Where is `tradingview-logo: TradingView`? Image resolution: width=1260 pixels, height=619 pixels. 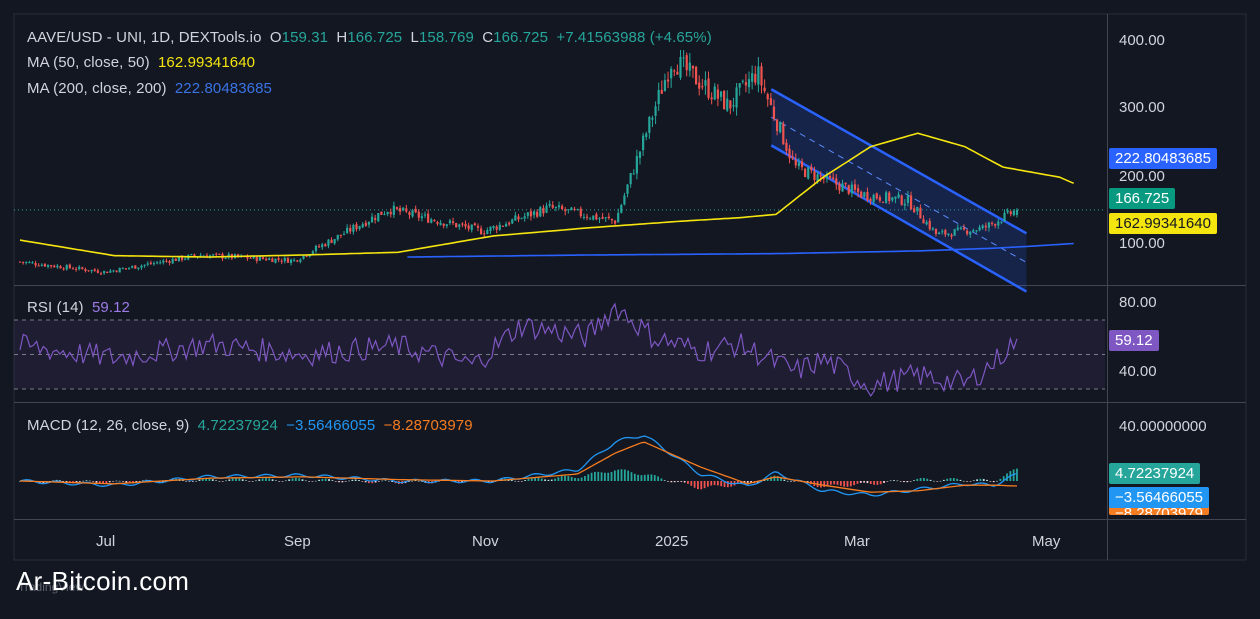
tradingview-logo: TradingView is located at coordinates (51, 587).